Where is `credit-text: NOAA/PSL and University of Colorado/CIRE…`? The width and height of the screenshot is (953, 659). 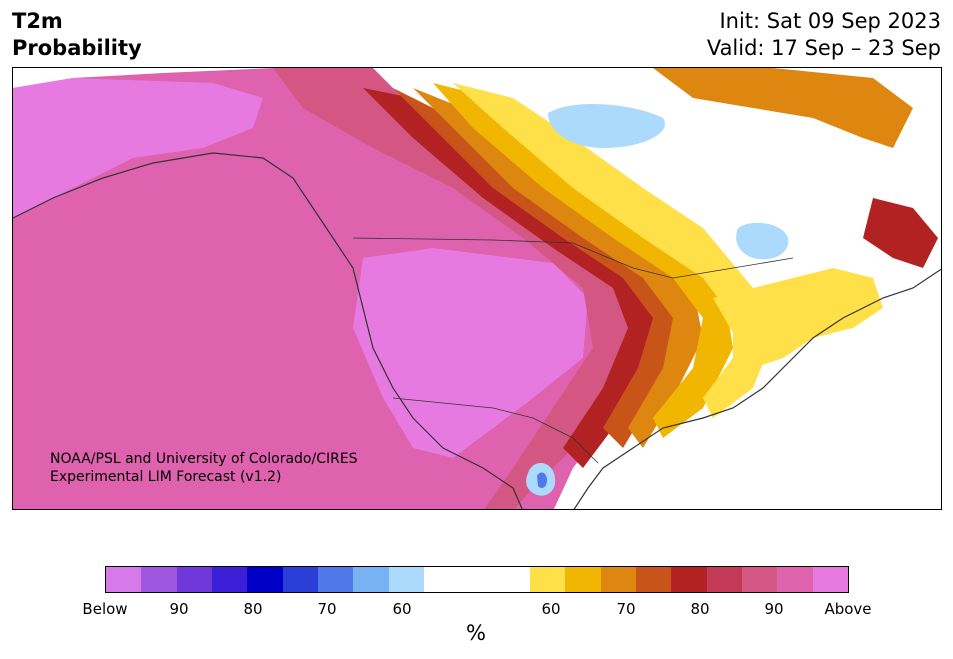
credit-text: NOAA/PSL and University of Colorado/CIRE… is located at coordinates (204, 468).